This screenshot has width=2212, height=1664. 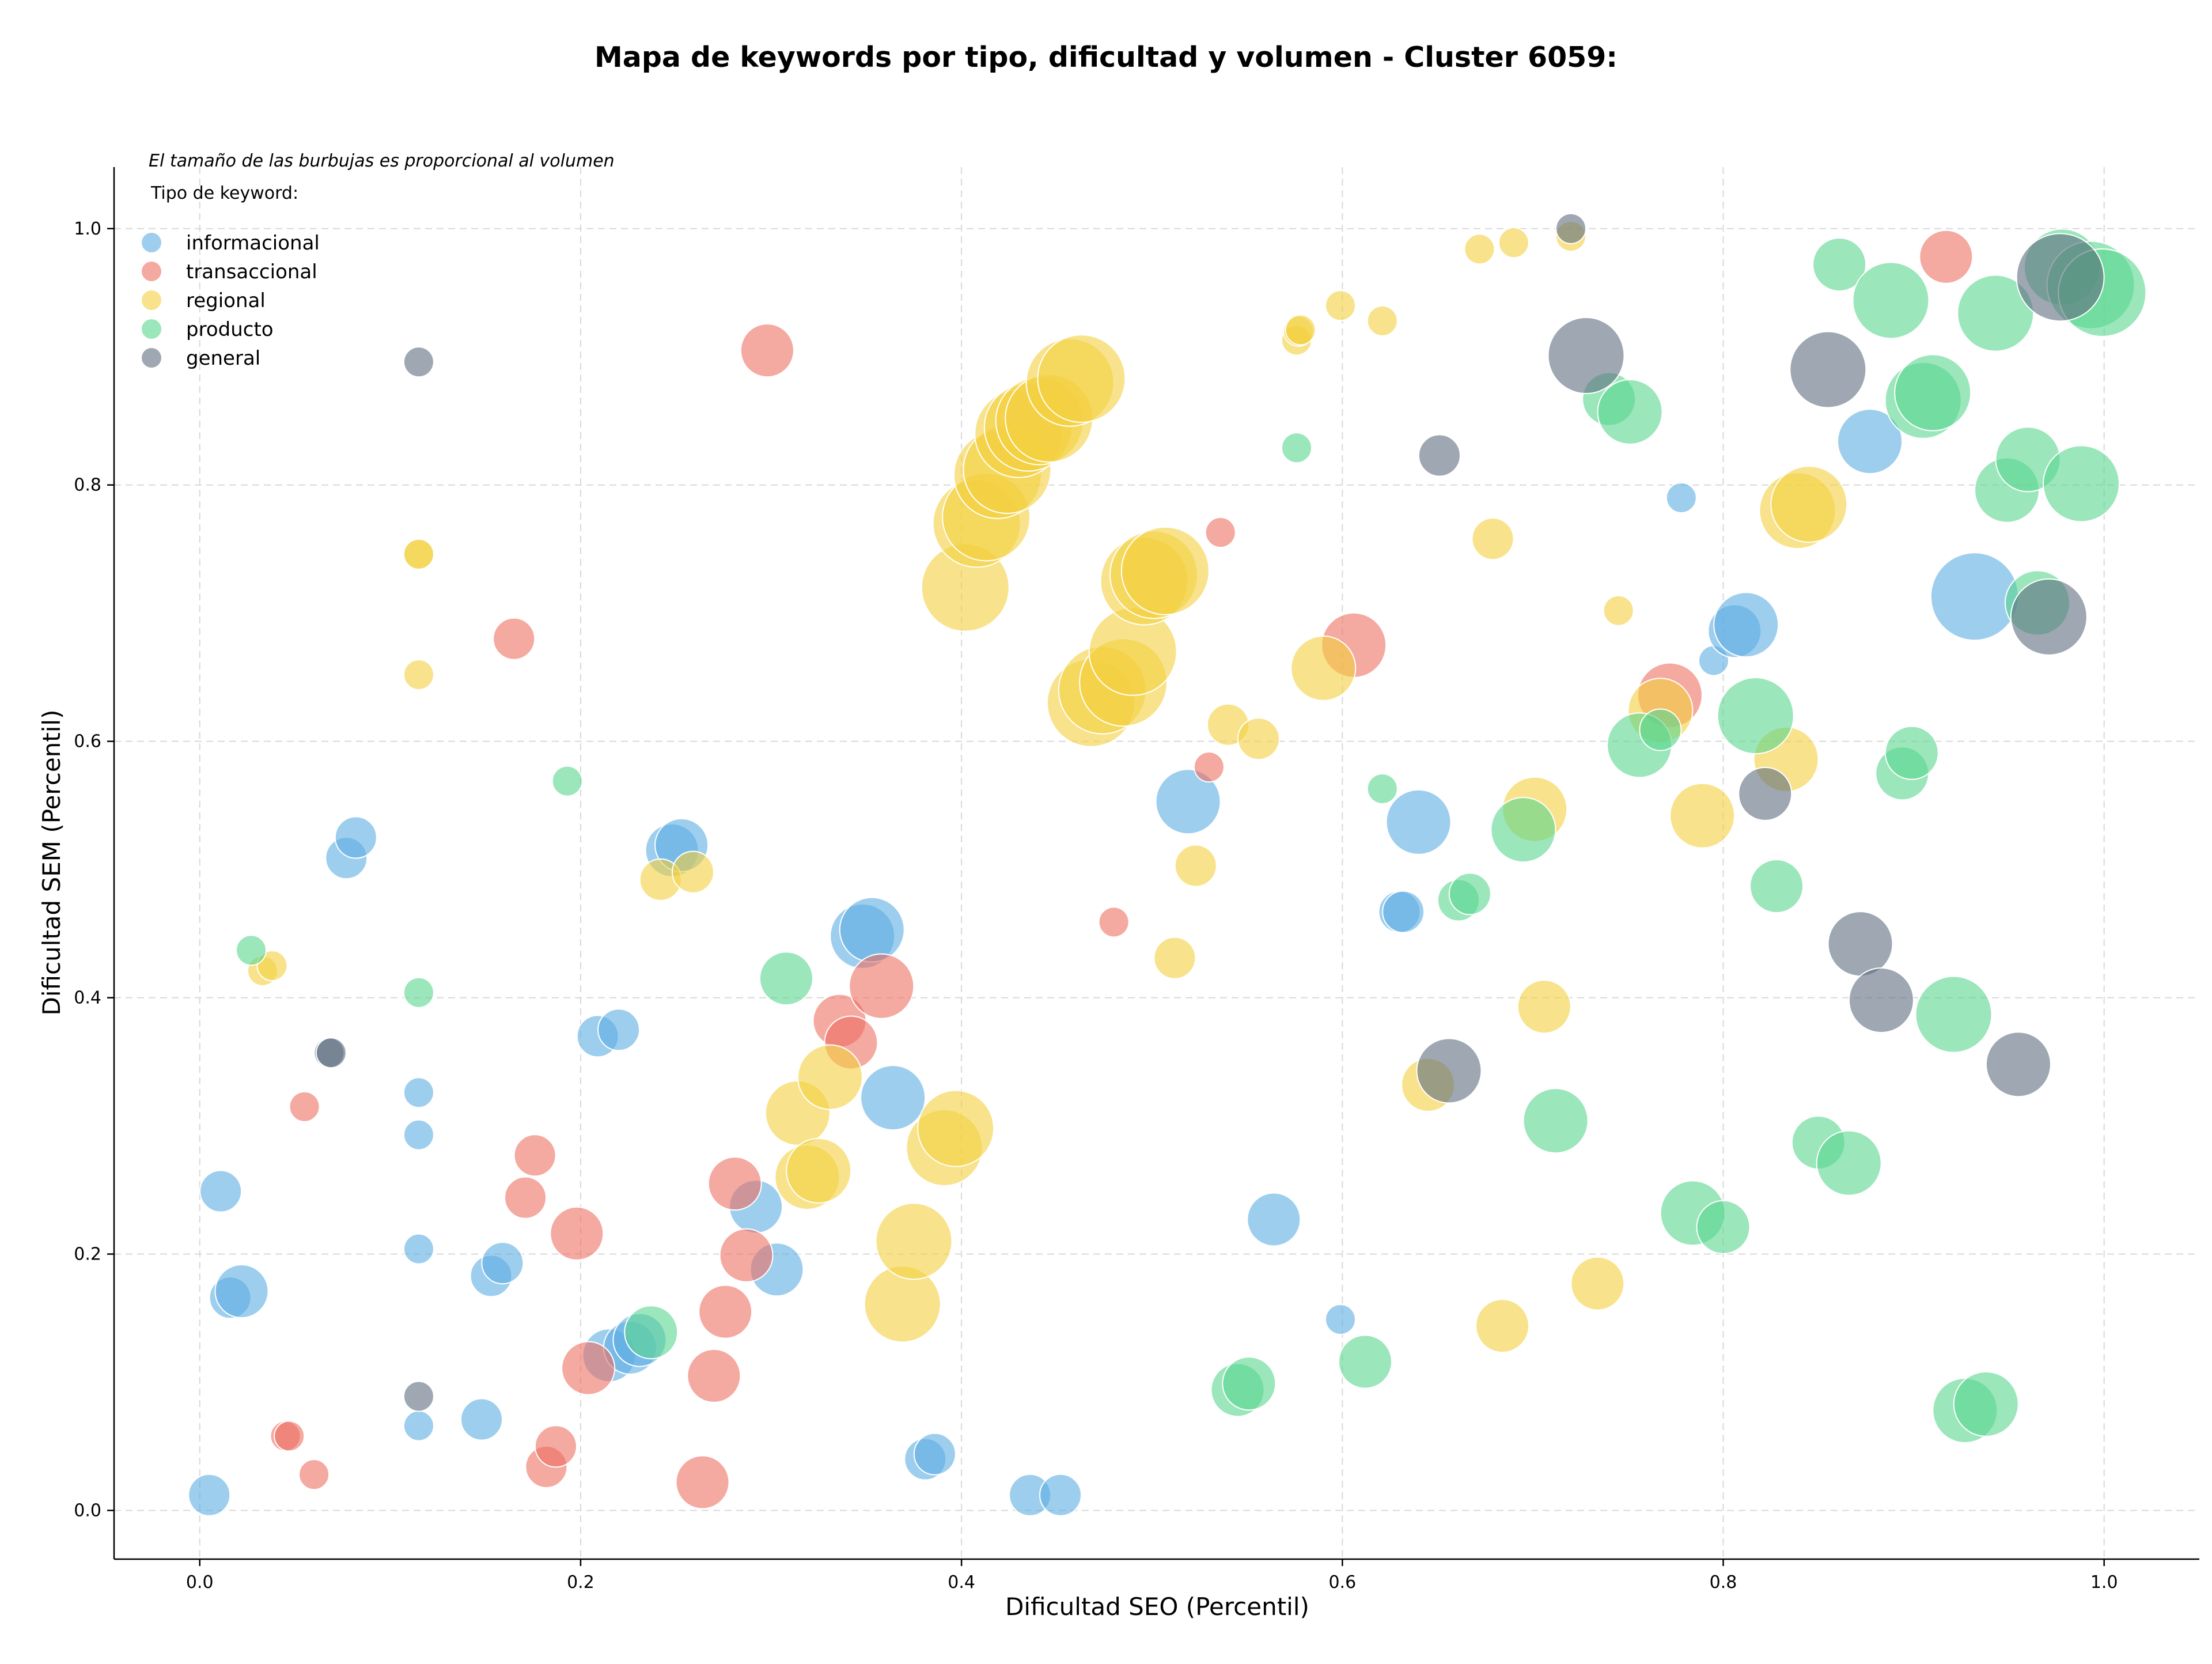 I want to click on legend-label-regional: regional, so click(x=226, y=300).